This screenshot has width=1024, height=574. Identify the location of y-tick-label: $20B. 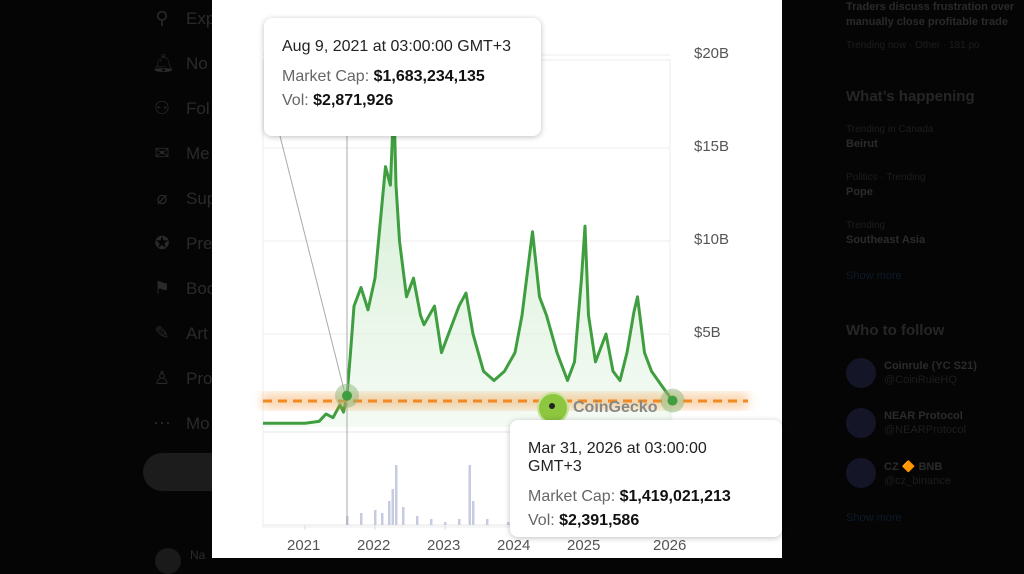
(712, 53).